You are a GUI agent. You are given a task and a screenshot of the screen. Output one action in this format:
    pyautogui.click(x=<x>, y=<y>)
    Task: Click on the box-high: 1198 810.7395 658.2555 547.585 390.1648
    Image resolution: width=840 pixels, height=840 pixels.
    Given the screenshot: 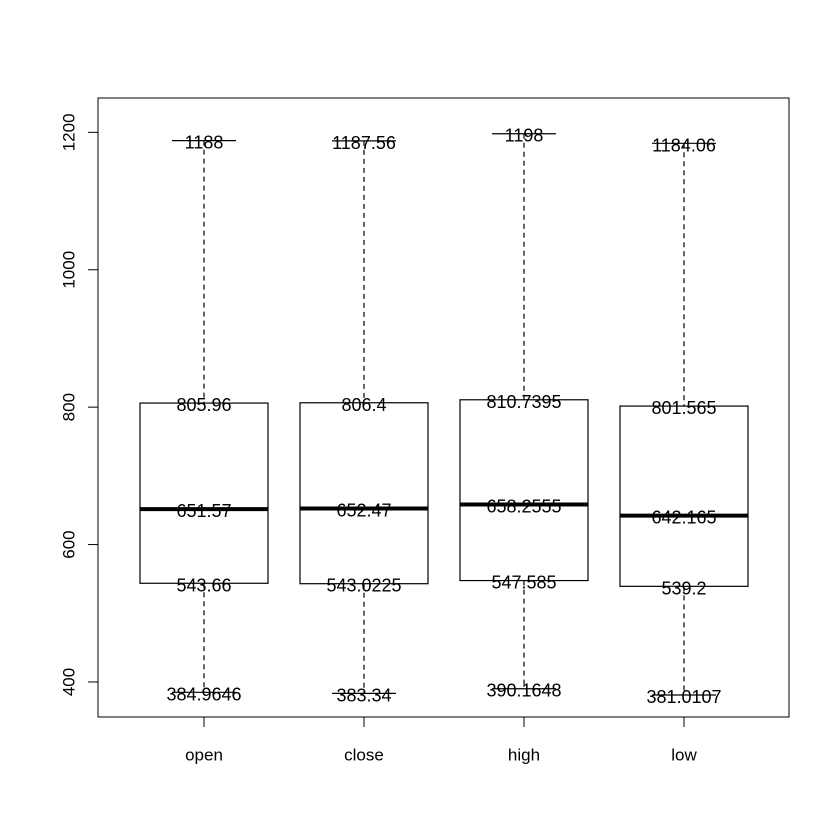 What is the action you would take?
    pyautogui.click(x=524, y=413)
    